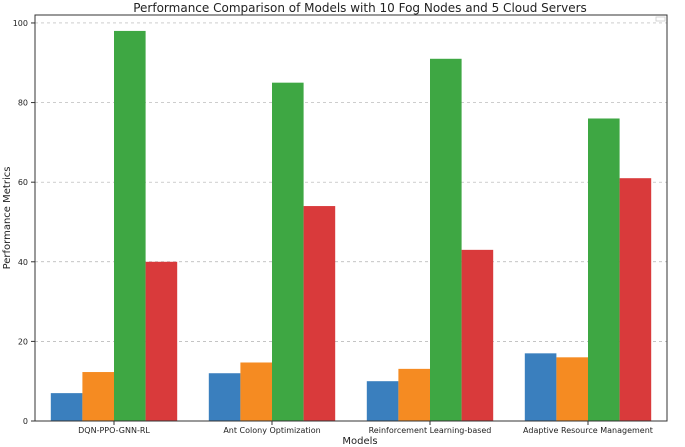 The height and width of the screenshot is (447, 685). I want to click on y-tick-label-40: 40, so click(23, 262).